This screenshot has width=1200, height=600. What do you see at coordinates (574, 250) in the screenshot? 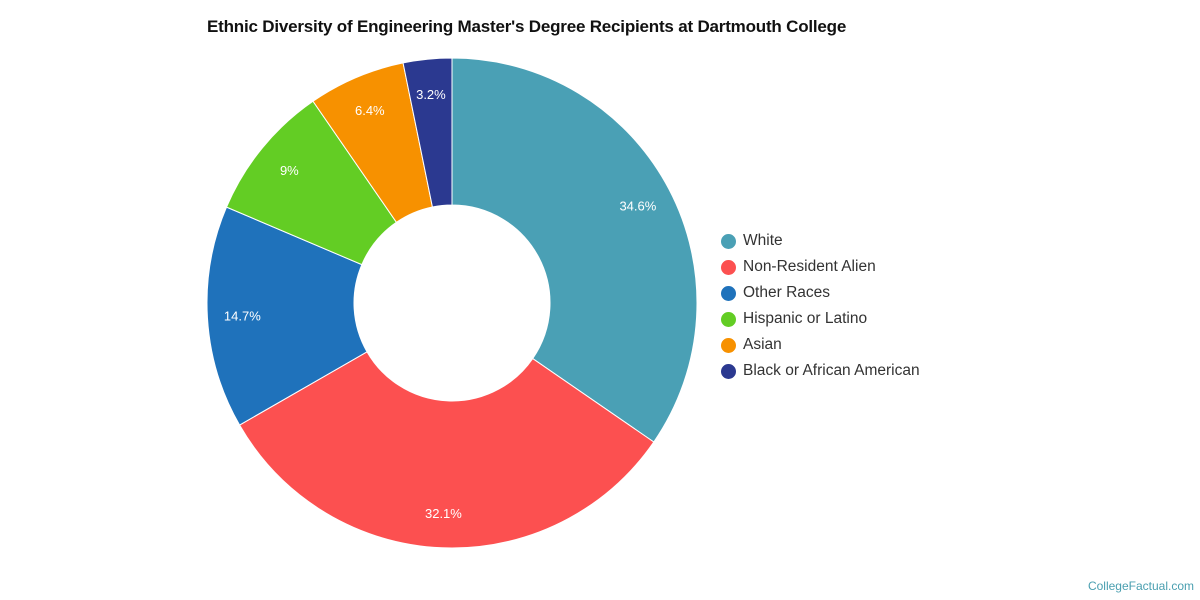
I see `slice-white` at bounding box center [574, 250].